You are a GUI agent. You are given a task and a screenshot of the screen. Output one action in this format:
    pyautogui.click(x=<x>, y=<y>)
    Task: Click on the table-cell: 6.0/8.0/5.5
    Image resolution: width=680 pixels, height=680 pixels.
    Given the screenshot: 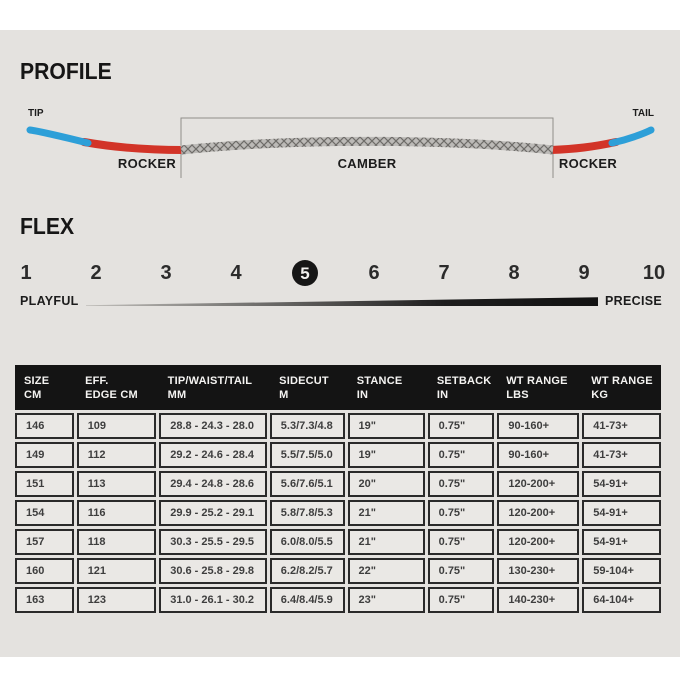 What is the action you would take?
    pyautogui.click(x=307, y=542)
    